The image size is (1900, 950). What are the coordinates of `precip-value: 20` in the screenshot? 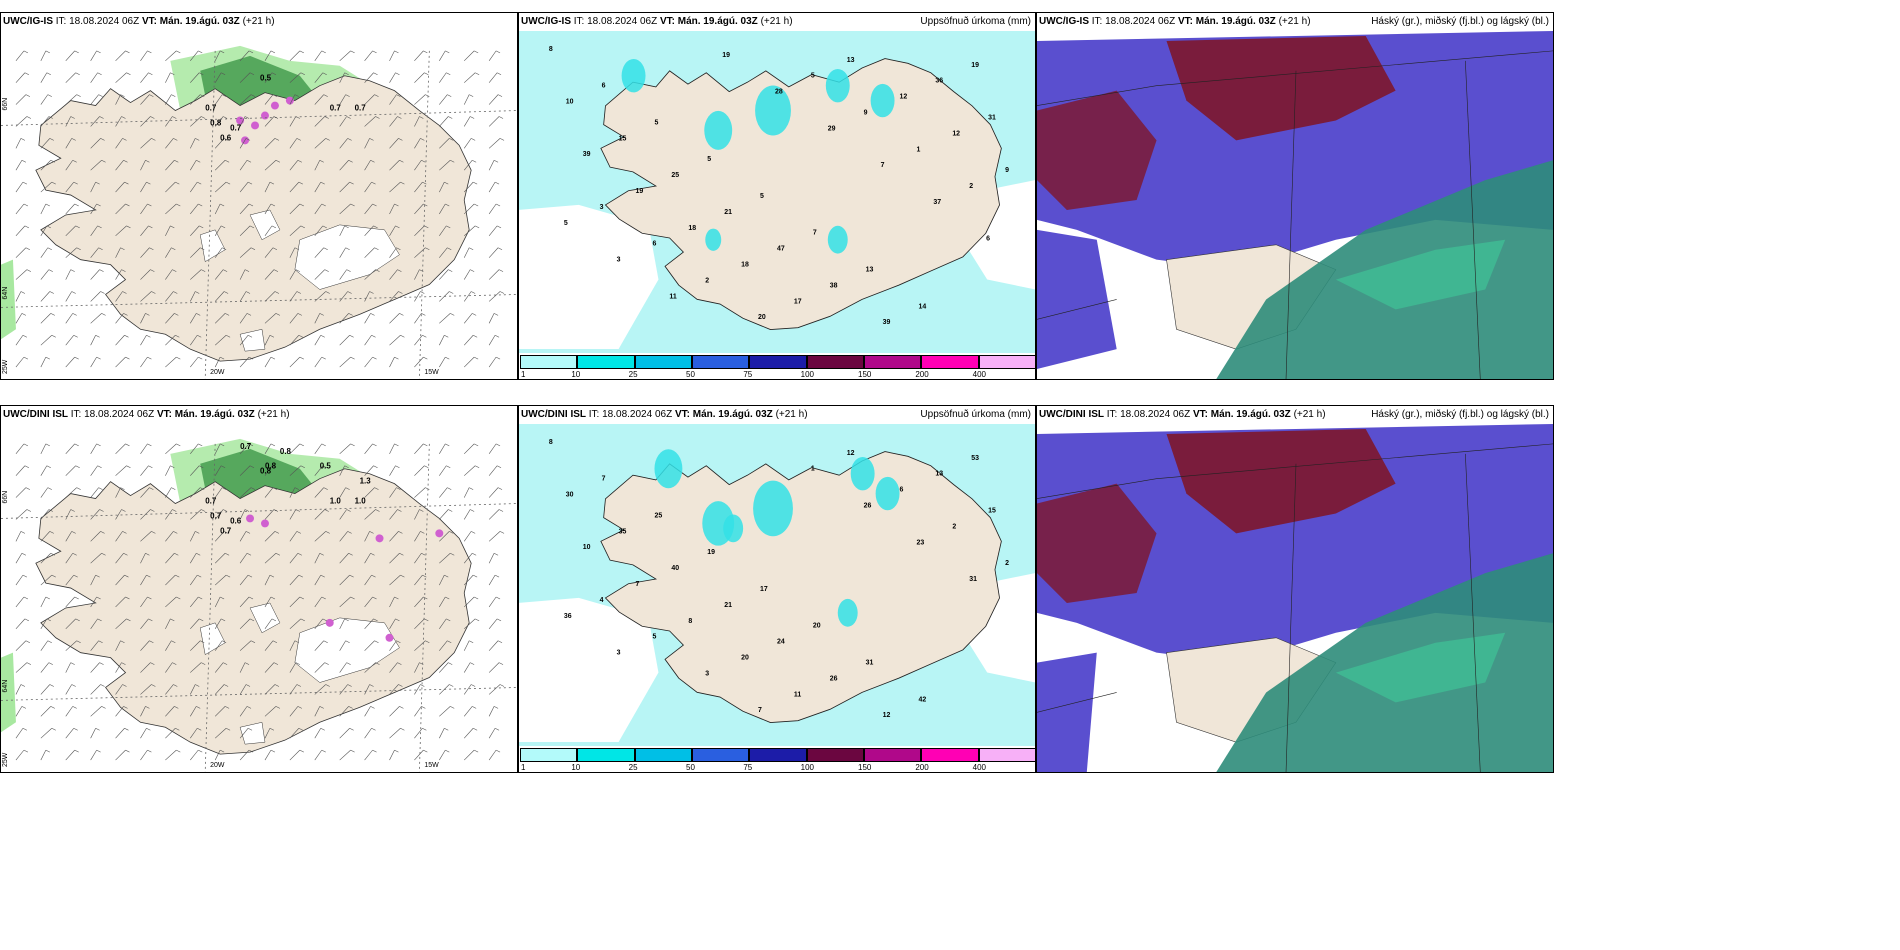 It's located at (817, 626).